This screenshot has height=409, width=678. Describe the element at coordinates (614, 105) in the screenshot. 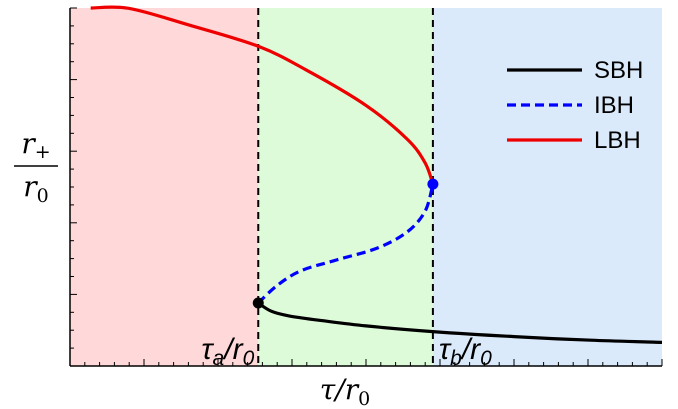

I see `legend-label-ibh: IBH` at that location.